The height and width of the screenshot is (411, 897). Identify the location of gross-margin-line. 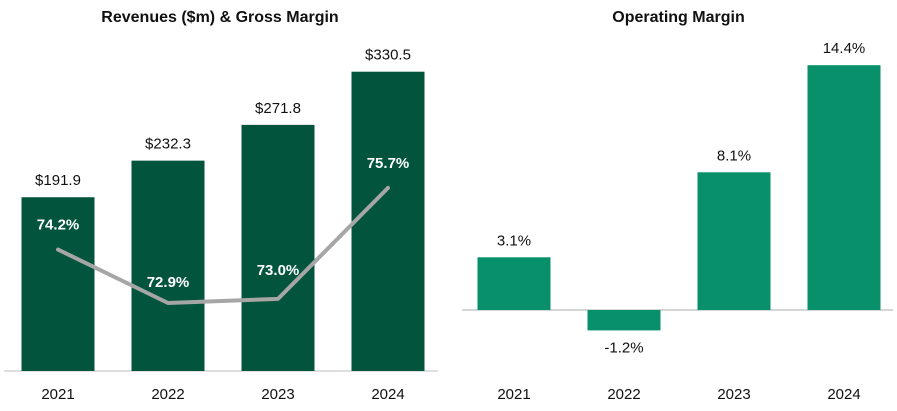
(223, 245).